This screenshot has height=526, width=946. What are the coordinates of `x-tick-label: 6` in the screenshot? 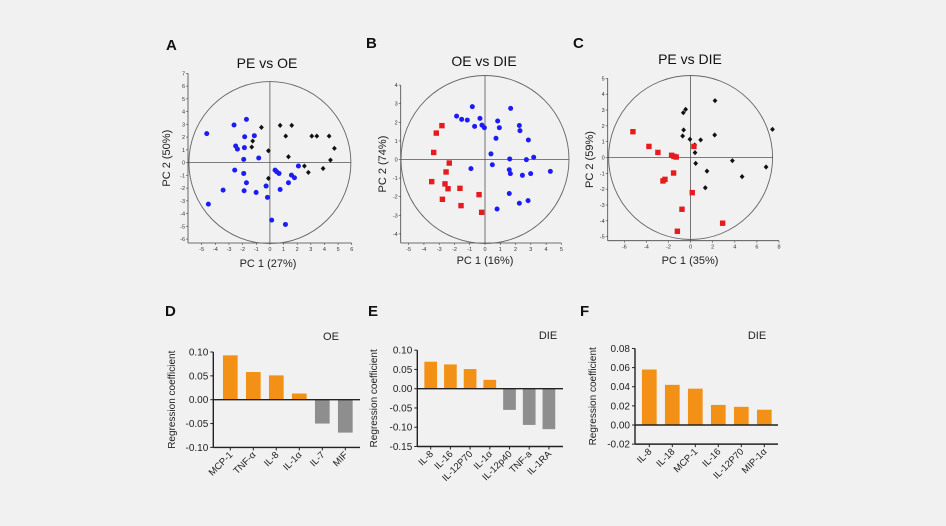 It's located at (756, 248).